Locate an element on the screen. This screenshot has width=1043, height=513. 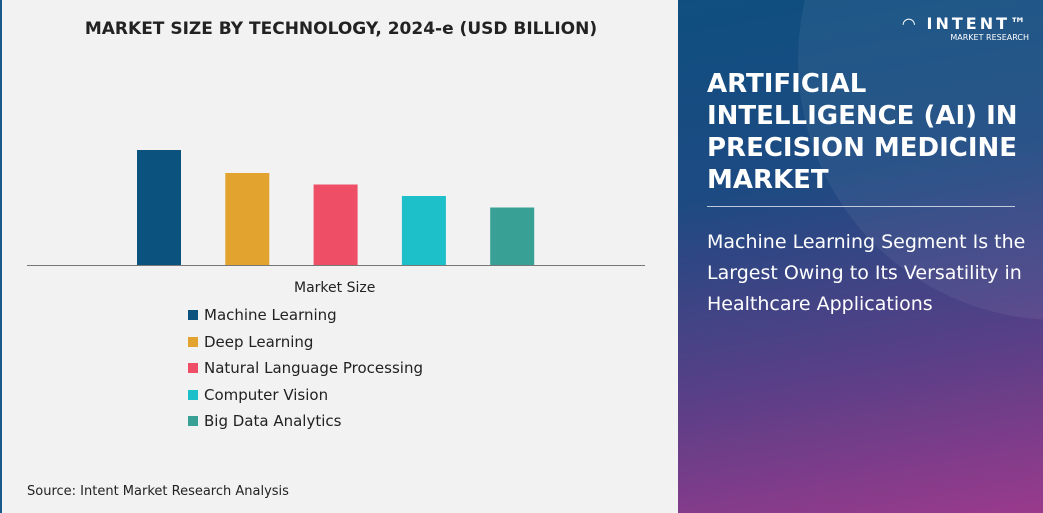
divider is located at coordinates (861, 206).